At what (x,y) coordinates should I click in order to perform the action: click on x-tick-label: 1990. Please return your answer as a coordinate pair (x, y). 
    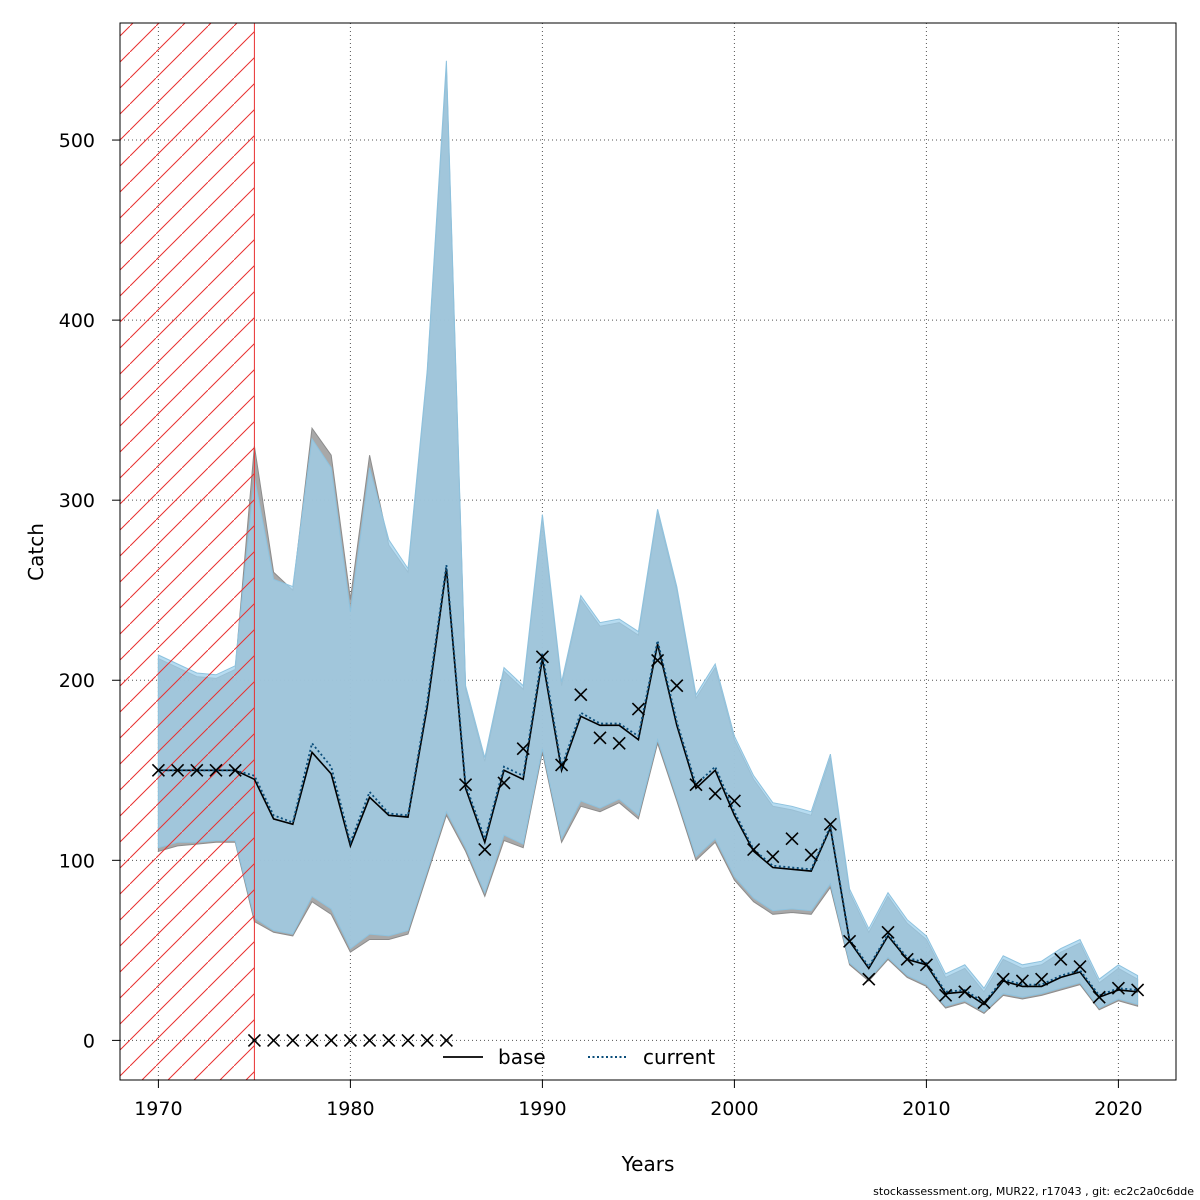
    Looking at the image, I should click on (542, 1109).